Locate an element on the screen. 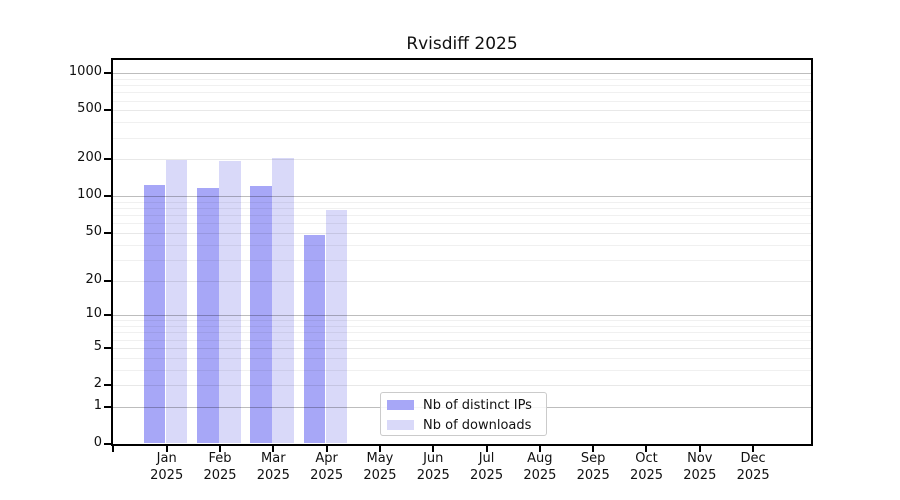 Image resolution: width=900 pixels, height=500 pixels. y-tick-label-5: 5 is located at coordinates (97, 346).